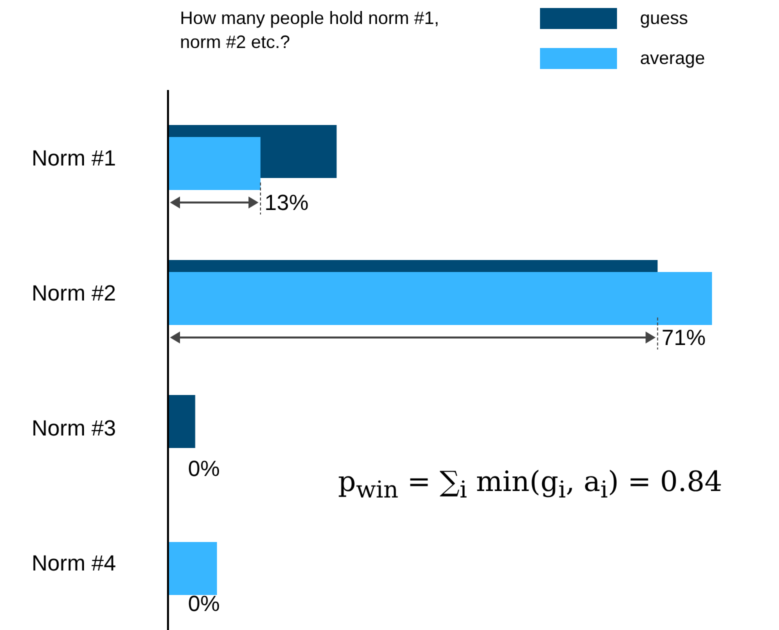 The width and height of the screenshot is (779, 630). Describe the element at coordinates (310, 30) in the screenshot. I see `chart-title: How many people hold norm #1, norm #2 etc.?` at that location.